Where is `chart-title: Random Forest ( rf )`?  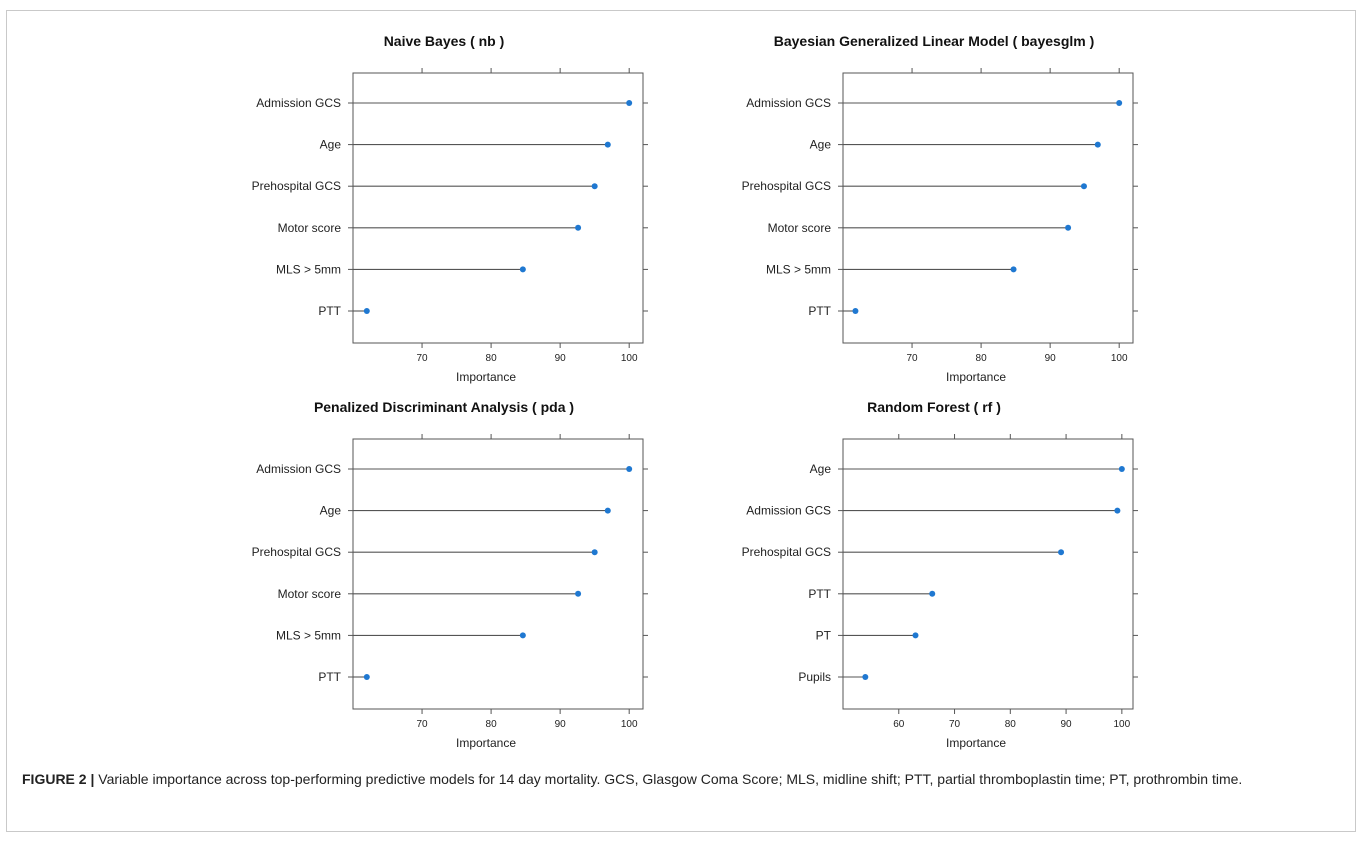 chart-title: Random Forest ( rf ) is located at coordinates (934, 407).